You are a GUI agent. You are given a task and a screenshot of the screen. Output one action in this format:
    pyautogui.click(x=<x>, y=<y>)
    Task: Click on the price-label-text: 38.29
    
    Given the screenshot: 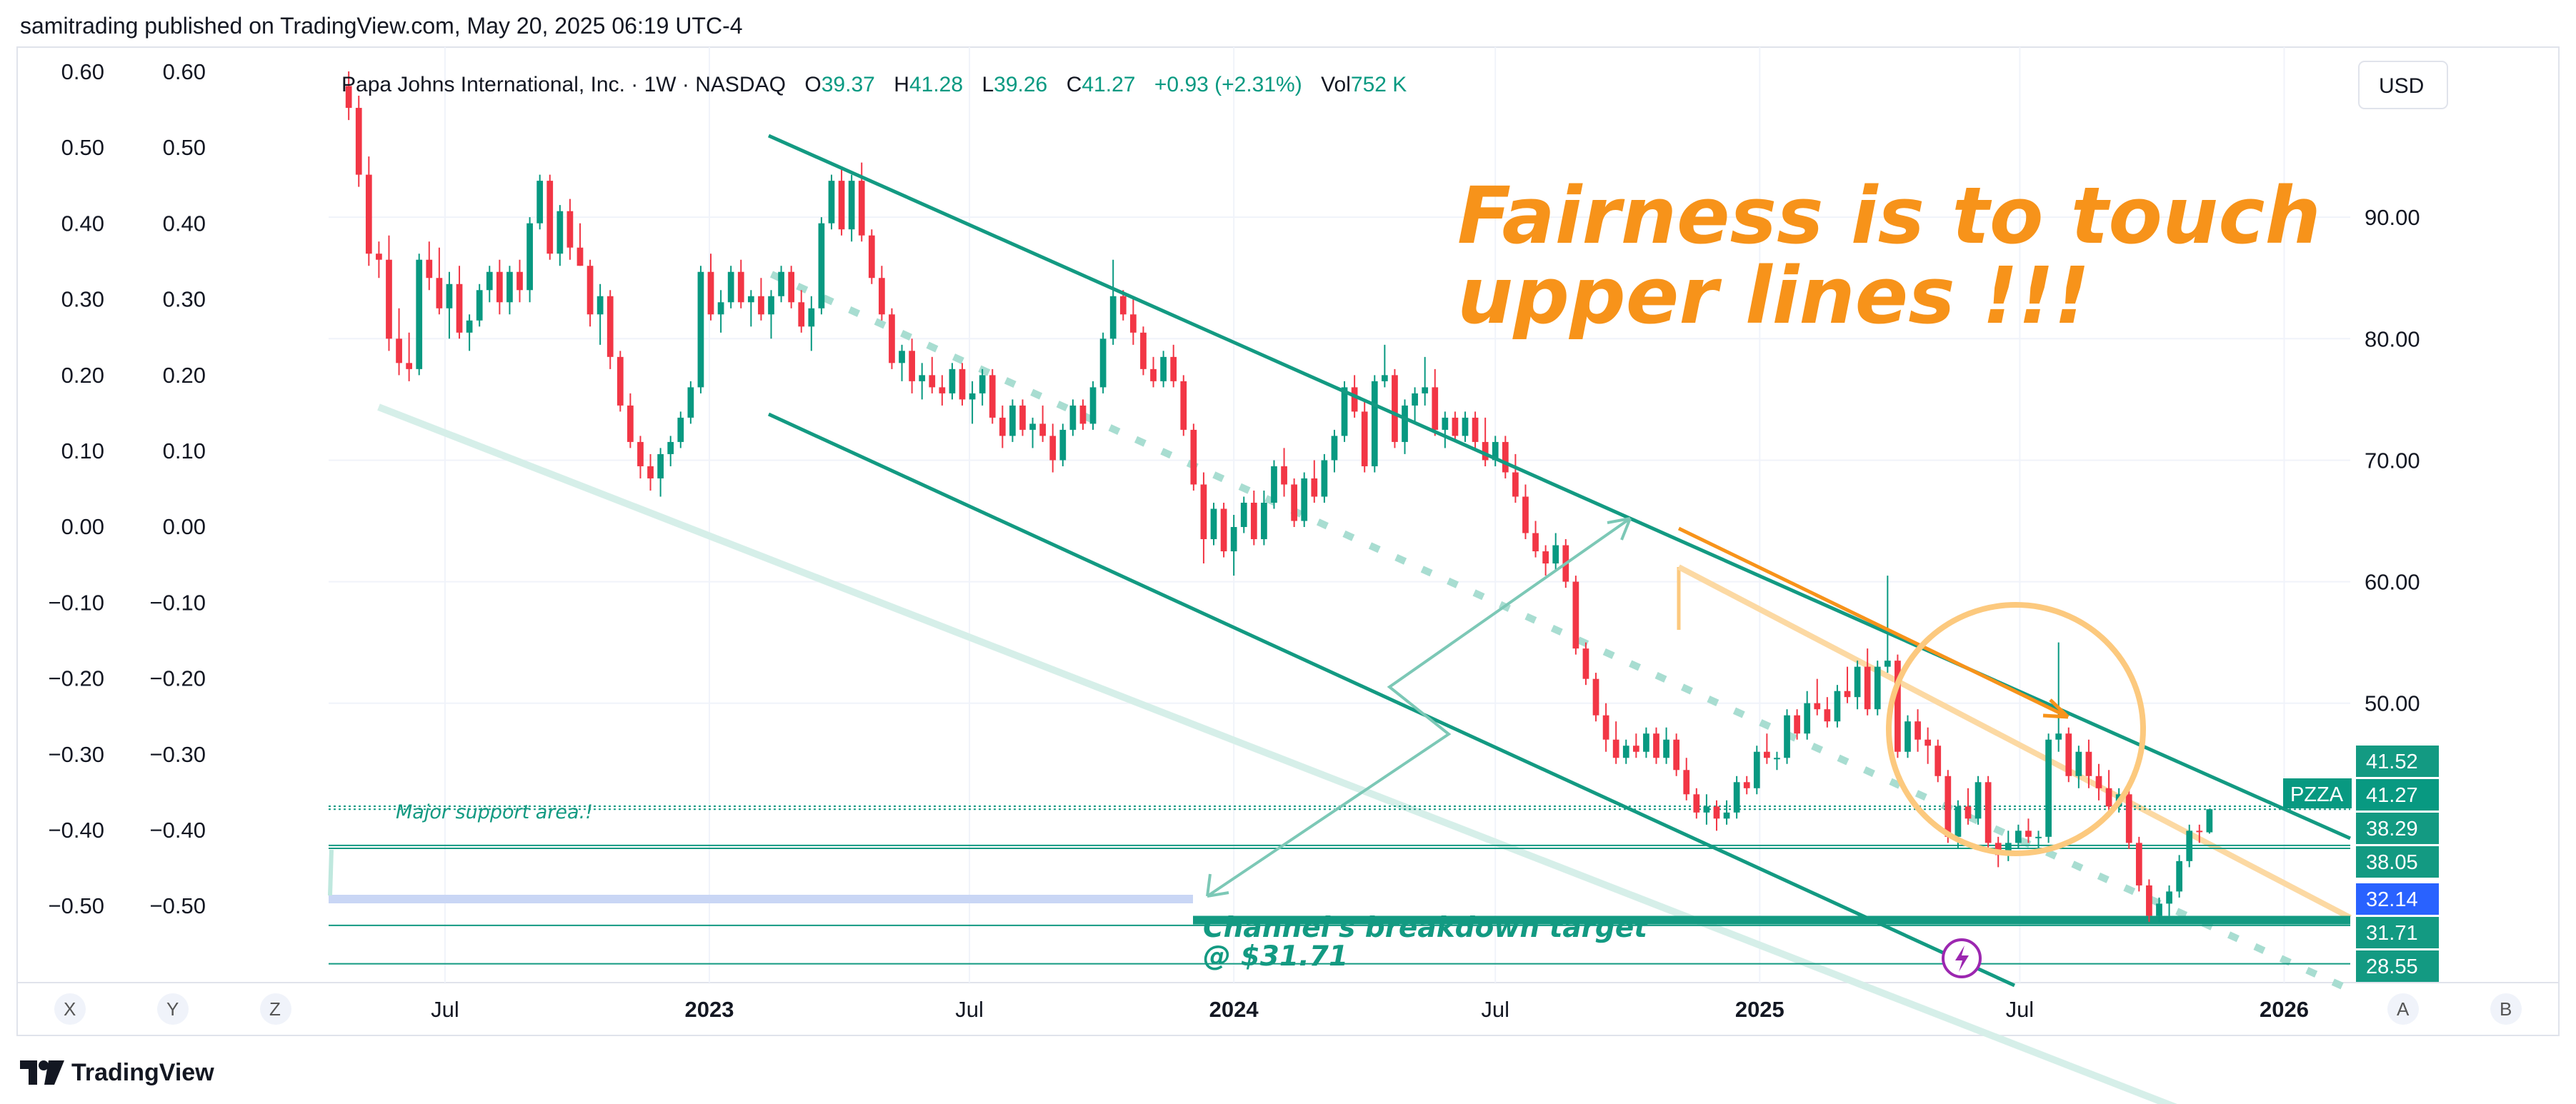 What is the action you would take?
    pyautogui.click(x=2392, y=829)
    